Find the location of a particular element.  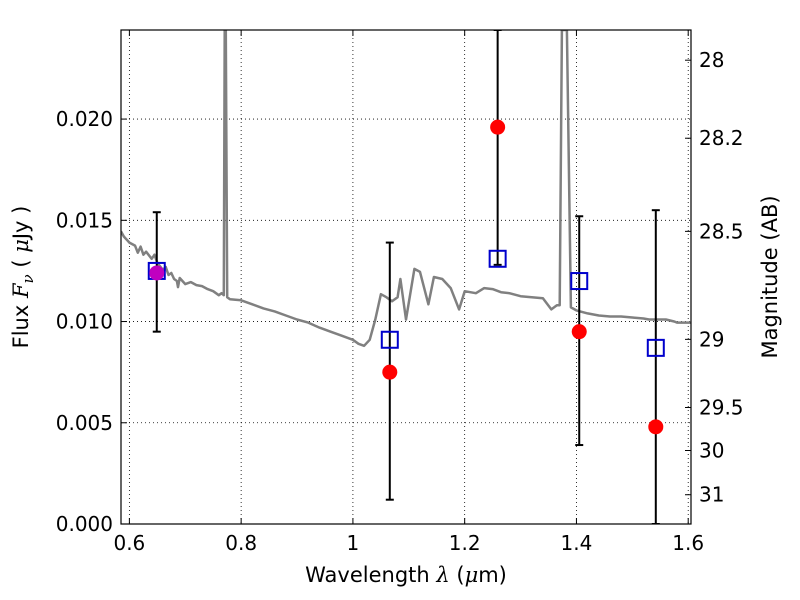

y2-tick-label: 28.2 is located at coordinates (721, 138).